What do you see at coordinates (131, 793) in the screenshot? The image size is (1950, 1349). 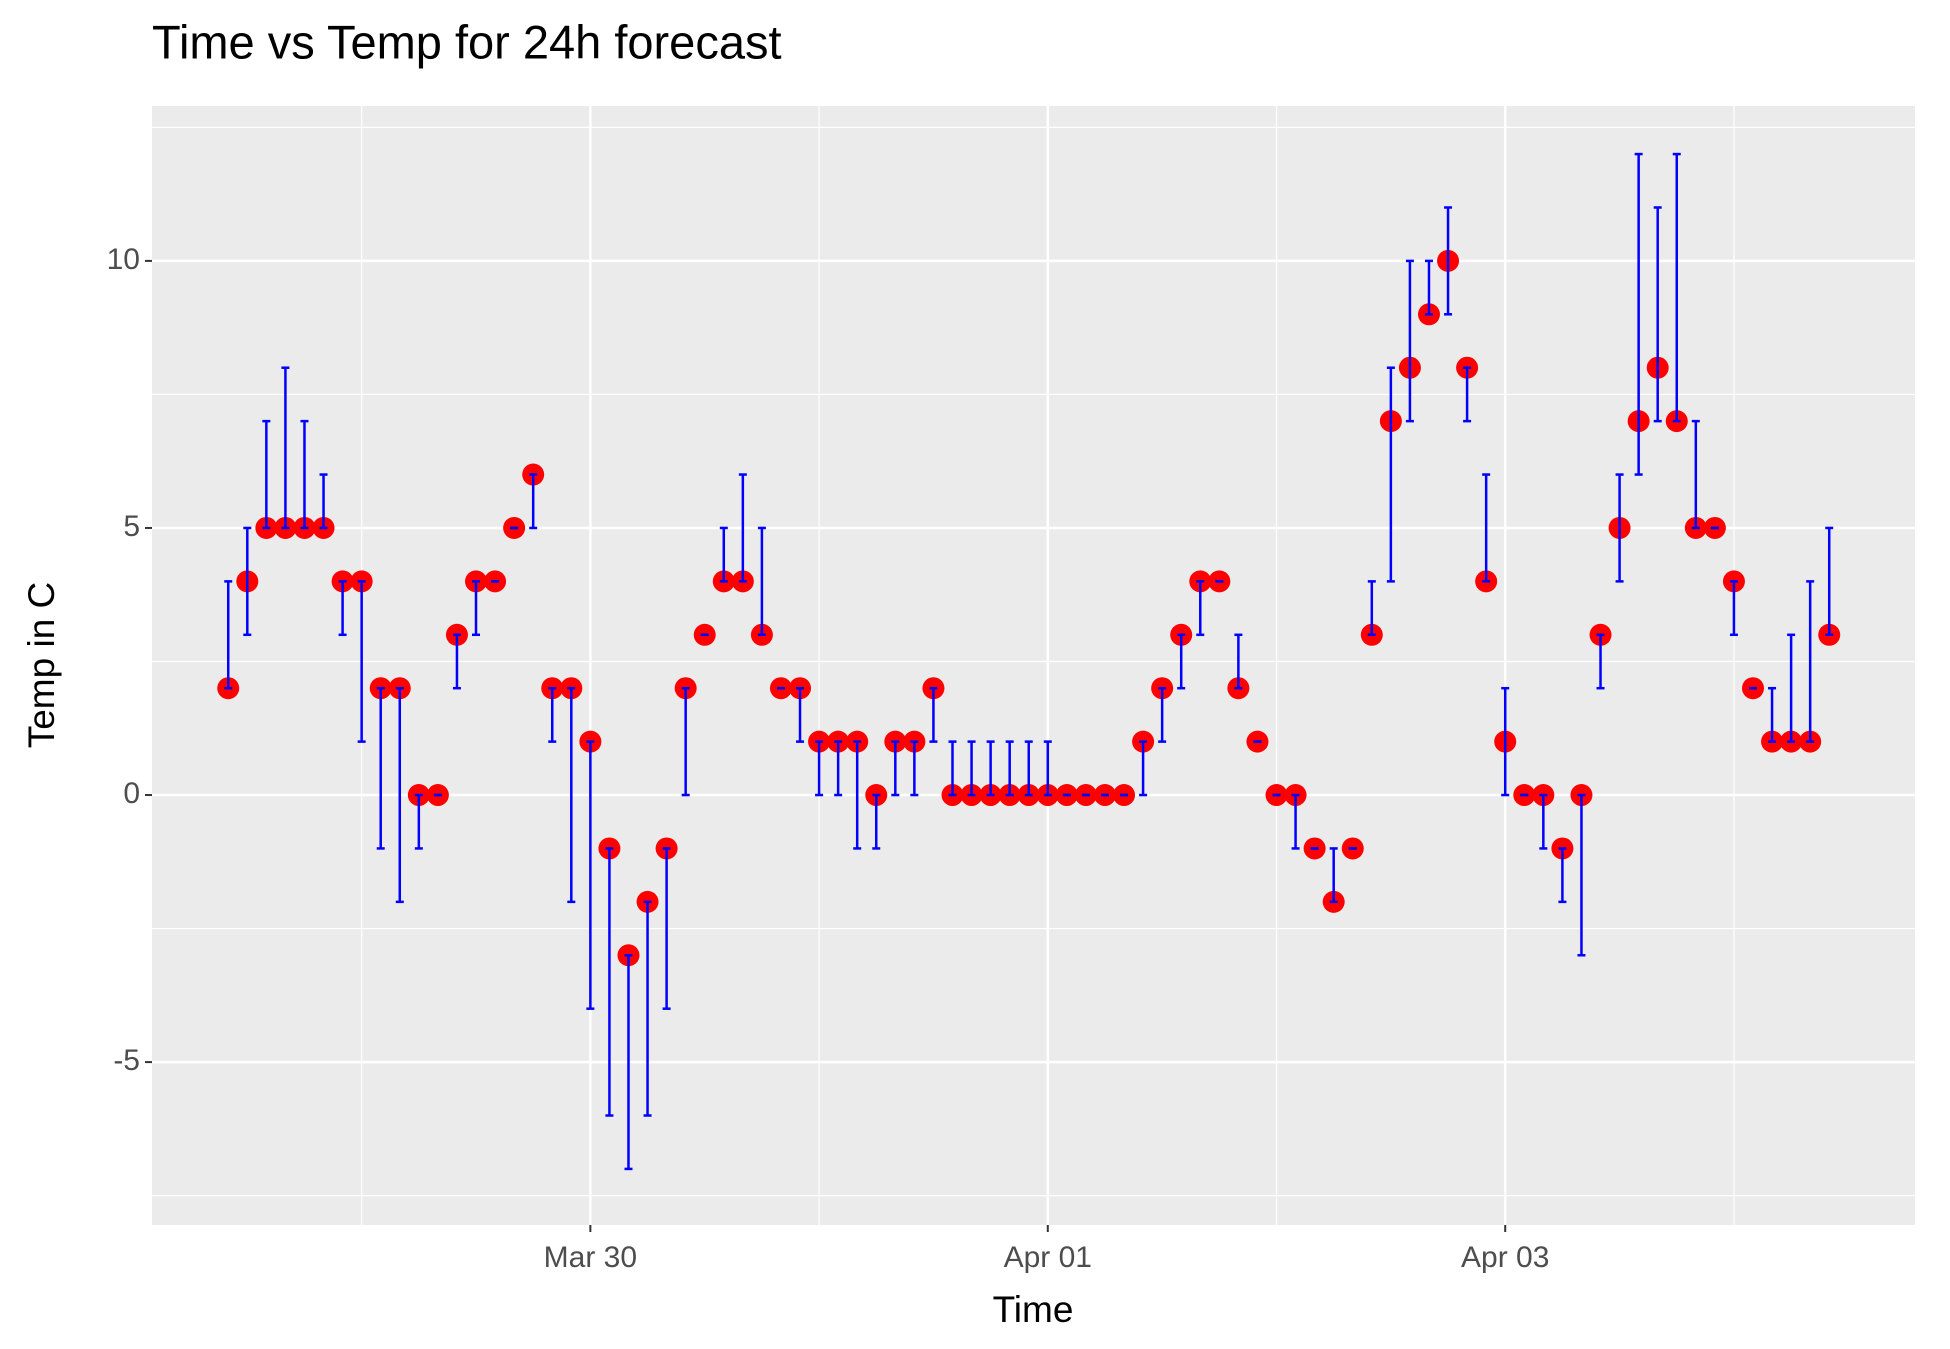 I see `y-tick-label: 0` at bounding box center [131, 793].